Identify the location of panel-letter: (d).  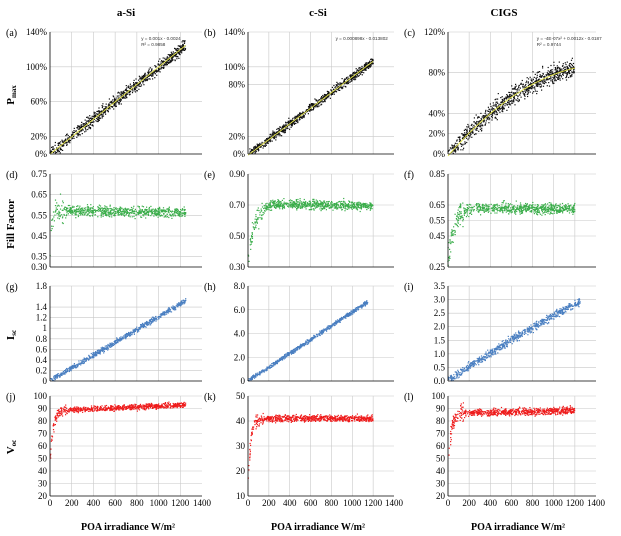
(12, 175).